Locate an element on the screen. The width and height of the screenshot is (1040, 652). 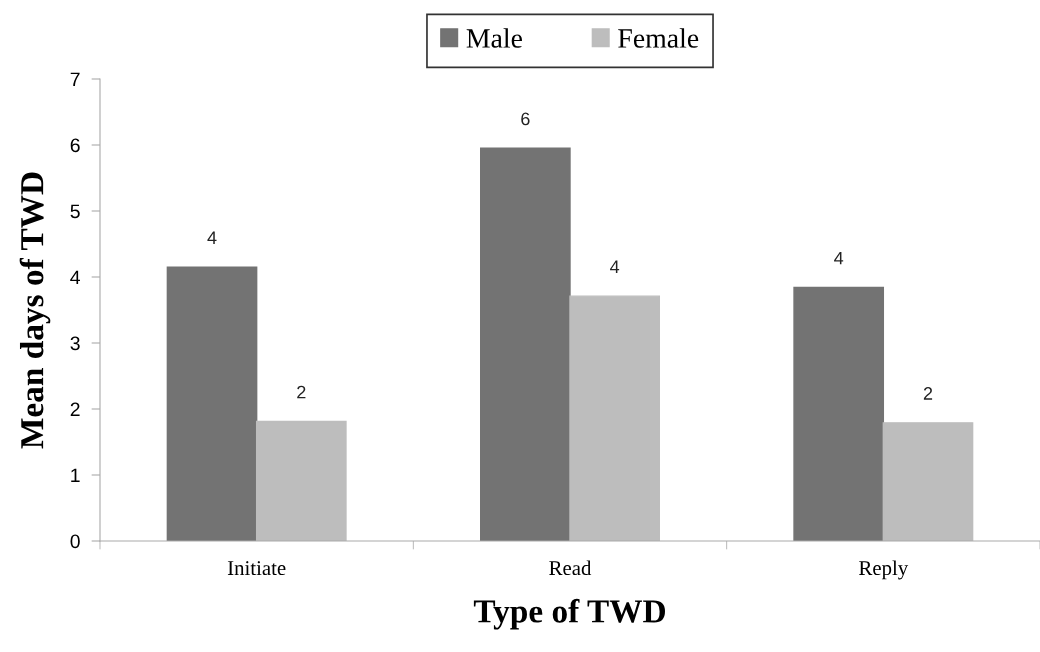
y-tick-label: 3 is located at coordinates (75, 343).